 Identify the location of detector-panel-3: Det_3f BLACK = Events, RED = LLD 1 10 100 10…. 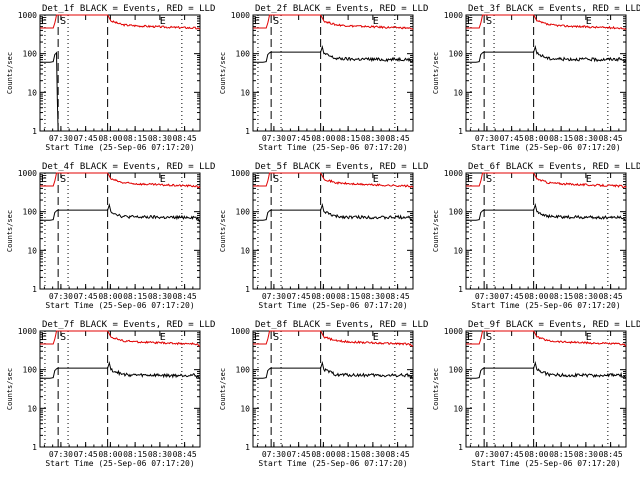
(536, 78).